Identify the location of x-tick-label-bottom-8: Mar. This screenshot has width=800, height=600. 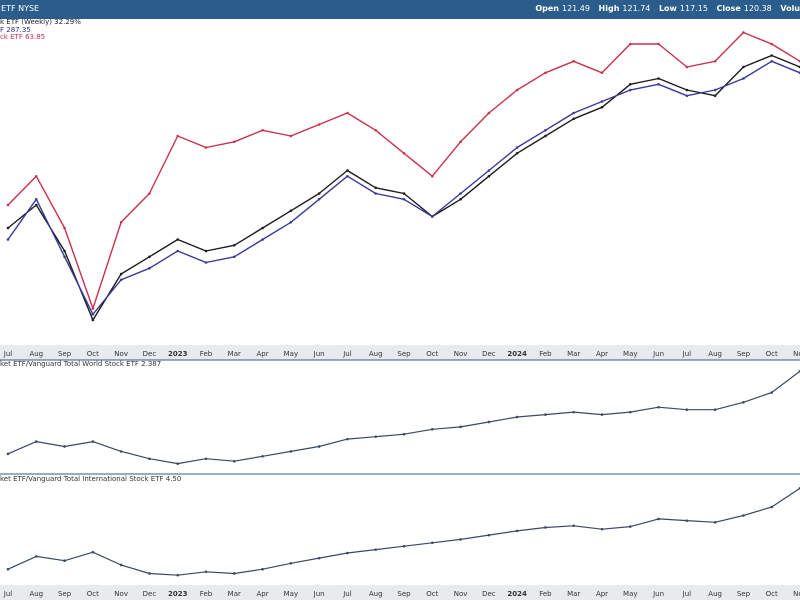
(234, 594).